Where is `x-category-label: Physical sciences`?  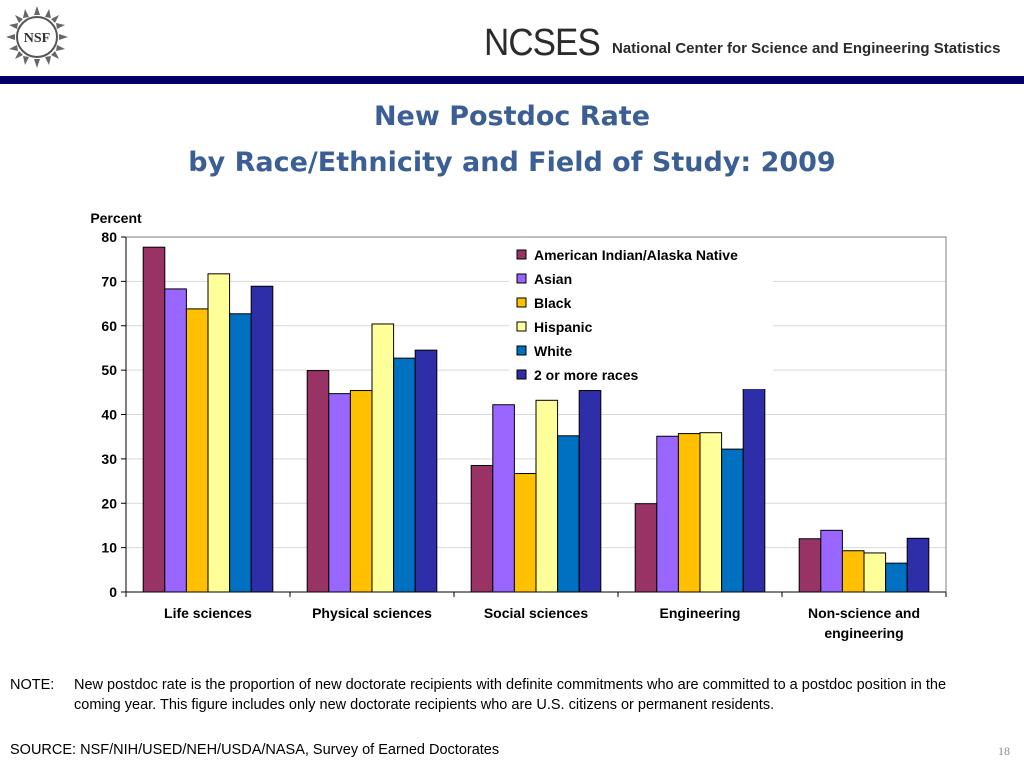
x-category-label: Physical sciences is located at coordinates (372, 613).